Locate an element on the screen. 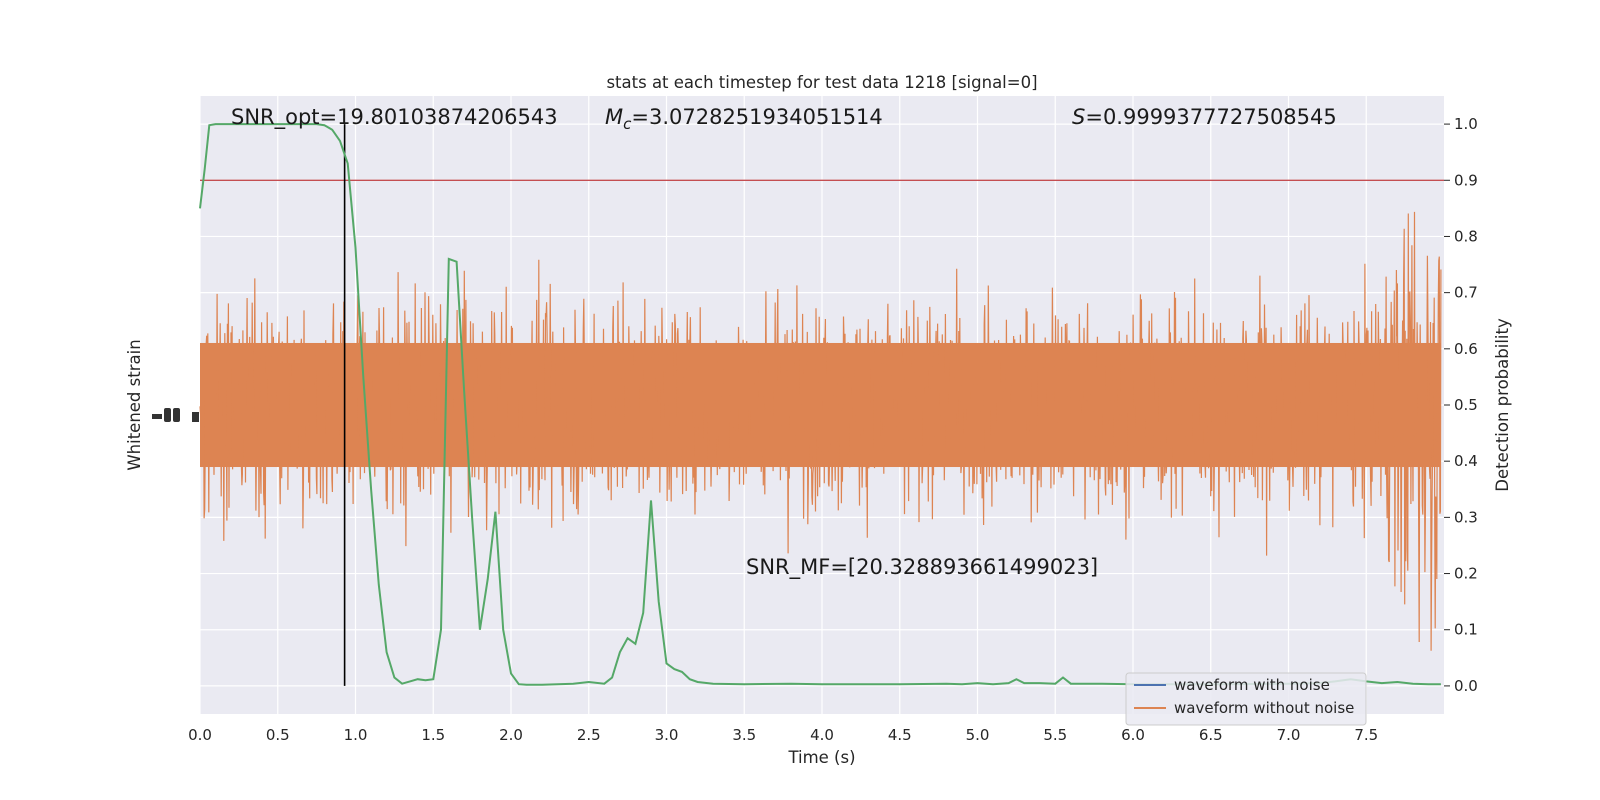 This screenshot has width=1600, height=800. y-axis-label-left: Whitened strain is located at coordinates (134, 404).